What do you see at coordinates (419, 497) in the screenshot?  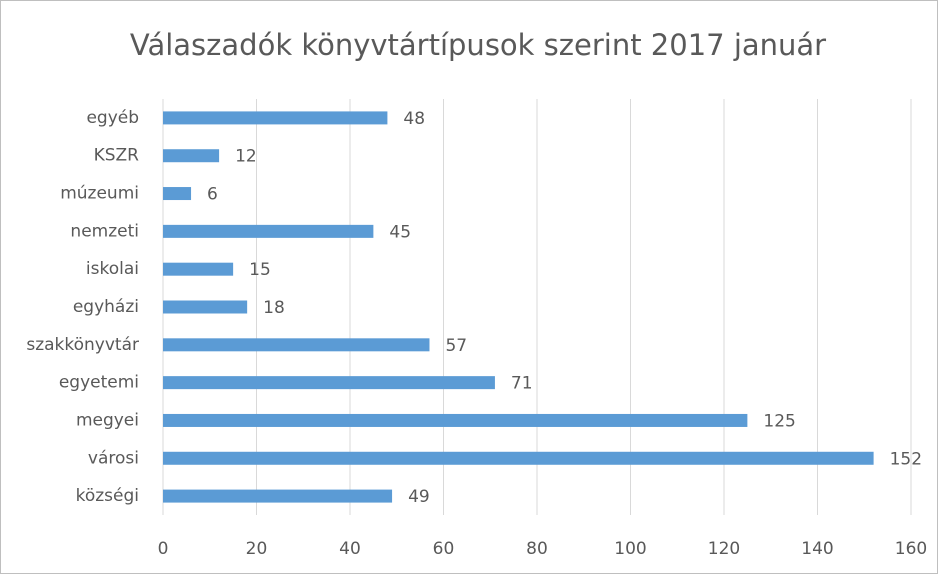 I see `data-label: 49` at bounding box center [419, 497].